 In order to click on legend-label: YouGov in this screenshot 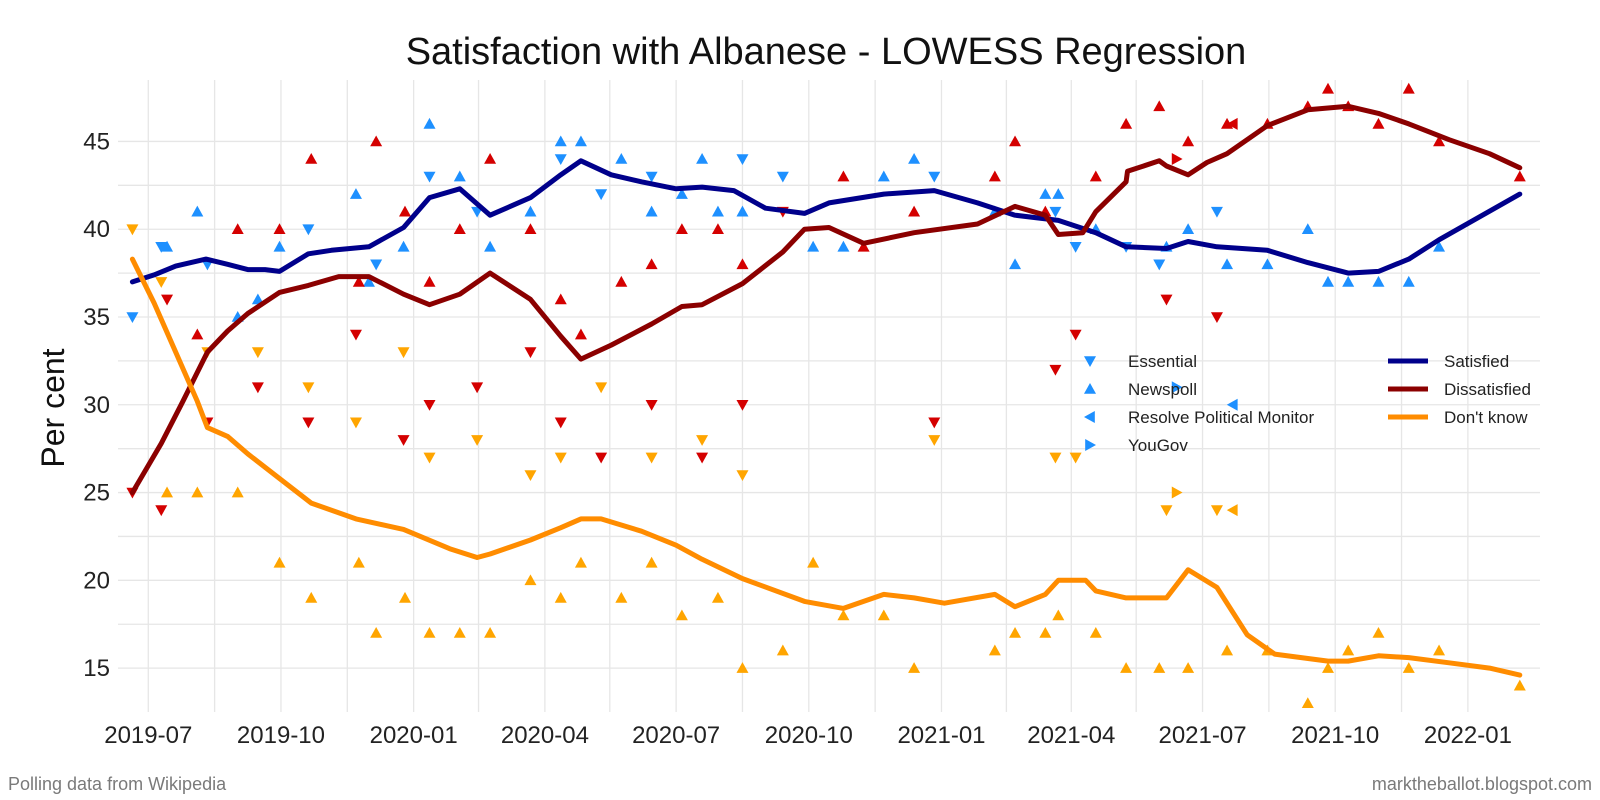, I will do `click(1158, 445)`.